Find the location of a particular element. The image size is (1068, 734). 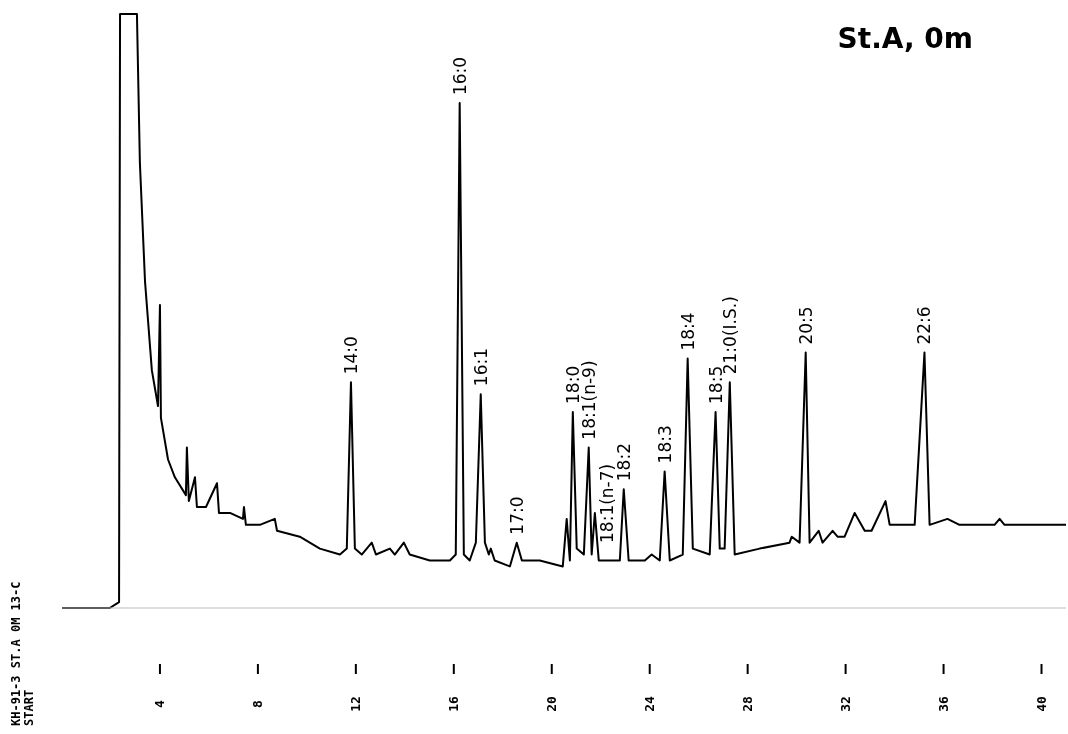

x-tick-label: 24 is located at coordinates (650, 704).